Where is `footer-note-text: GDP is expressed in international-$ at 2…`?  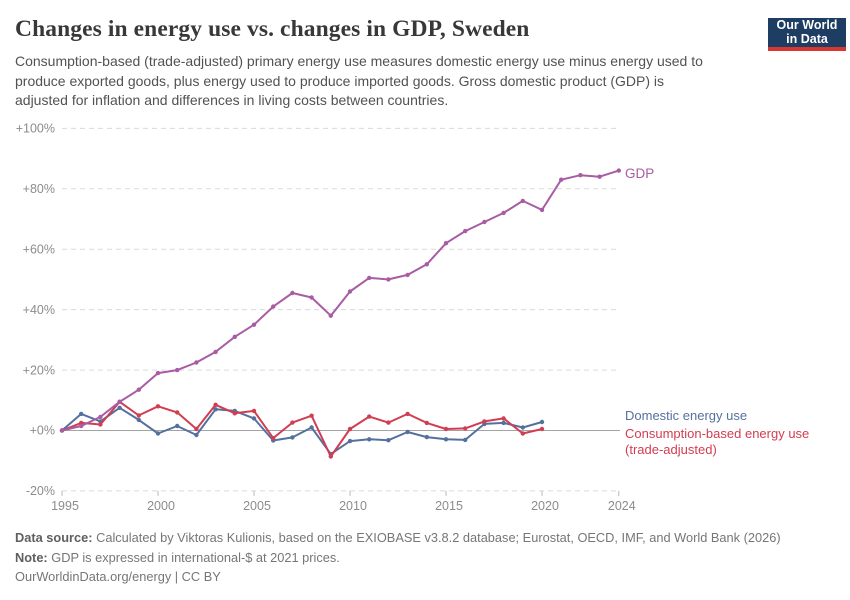
footer-note-text: GDP is expressed in international-$ at 2… is located at coordinates (193, 557).